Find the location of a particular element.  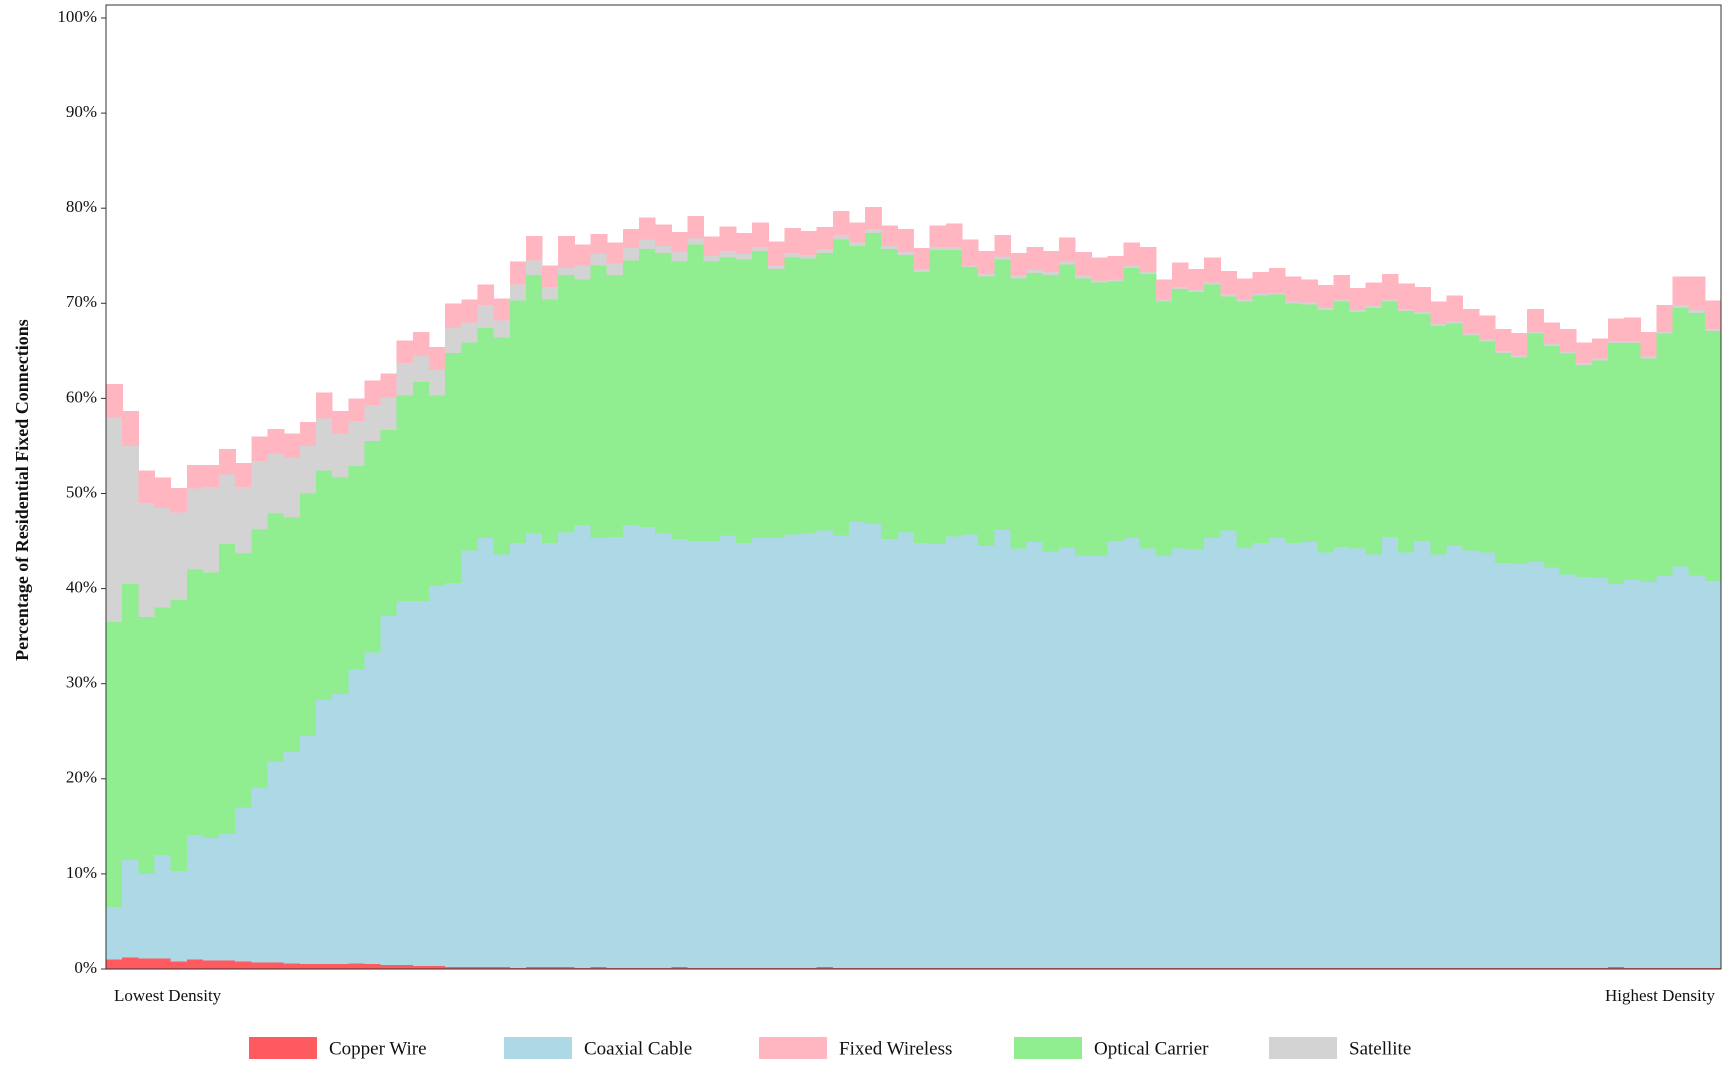

y-tick-label: 10% is located at coordinates (81, 872).